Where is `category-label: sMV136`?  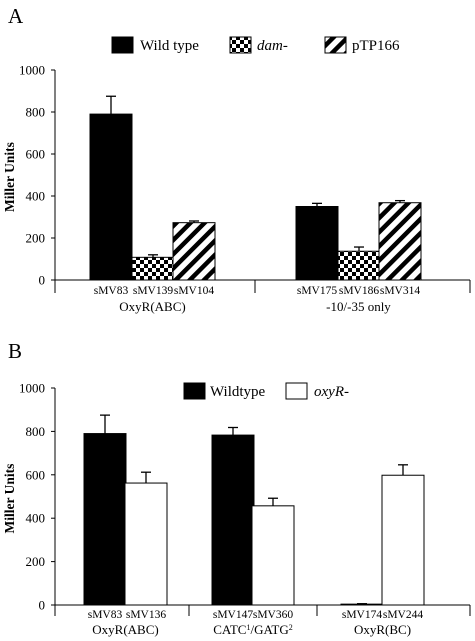 category-label: sMV136 is located at coordinates (146, 615).